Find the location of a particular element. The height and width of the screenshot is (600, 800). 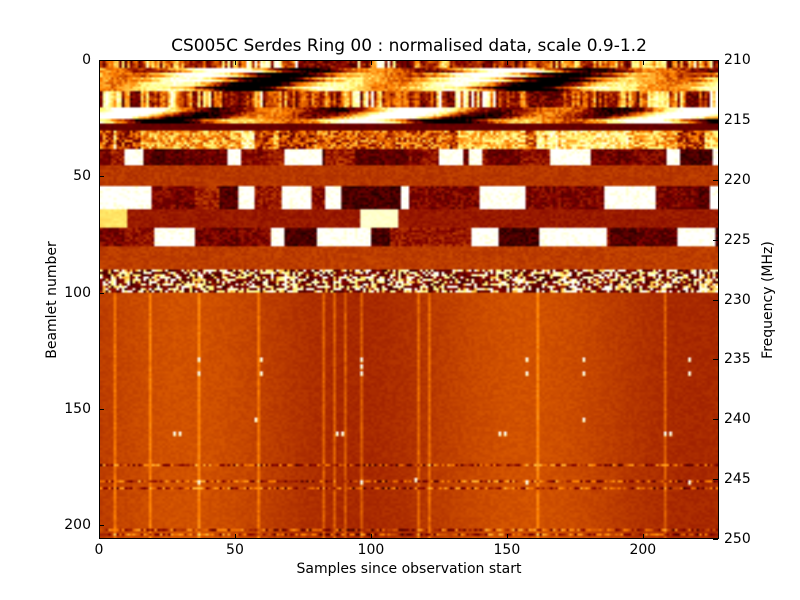

y2-tick-label: 230 is located at coordinates (737, 299).